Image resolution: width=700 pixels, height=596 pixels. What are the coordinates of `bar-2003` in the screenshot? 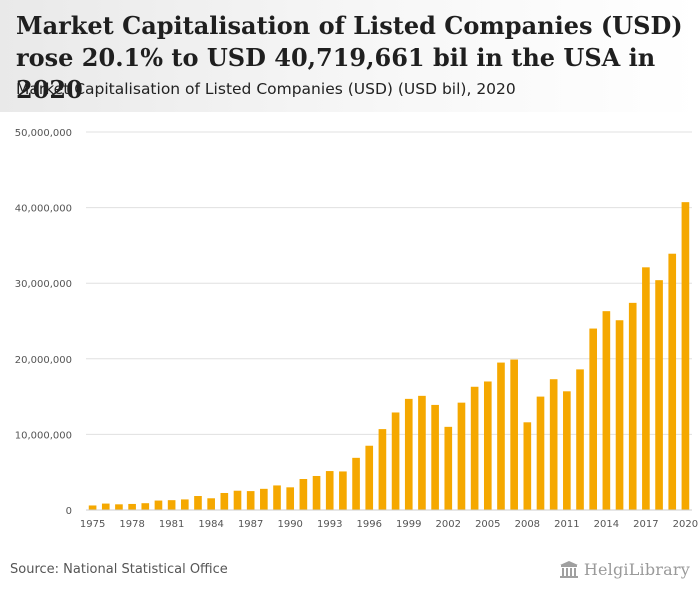 It's located at (461, 456).